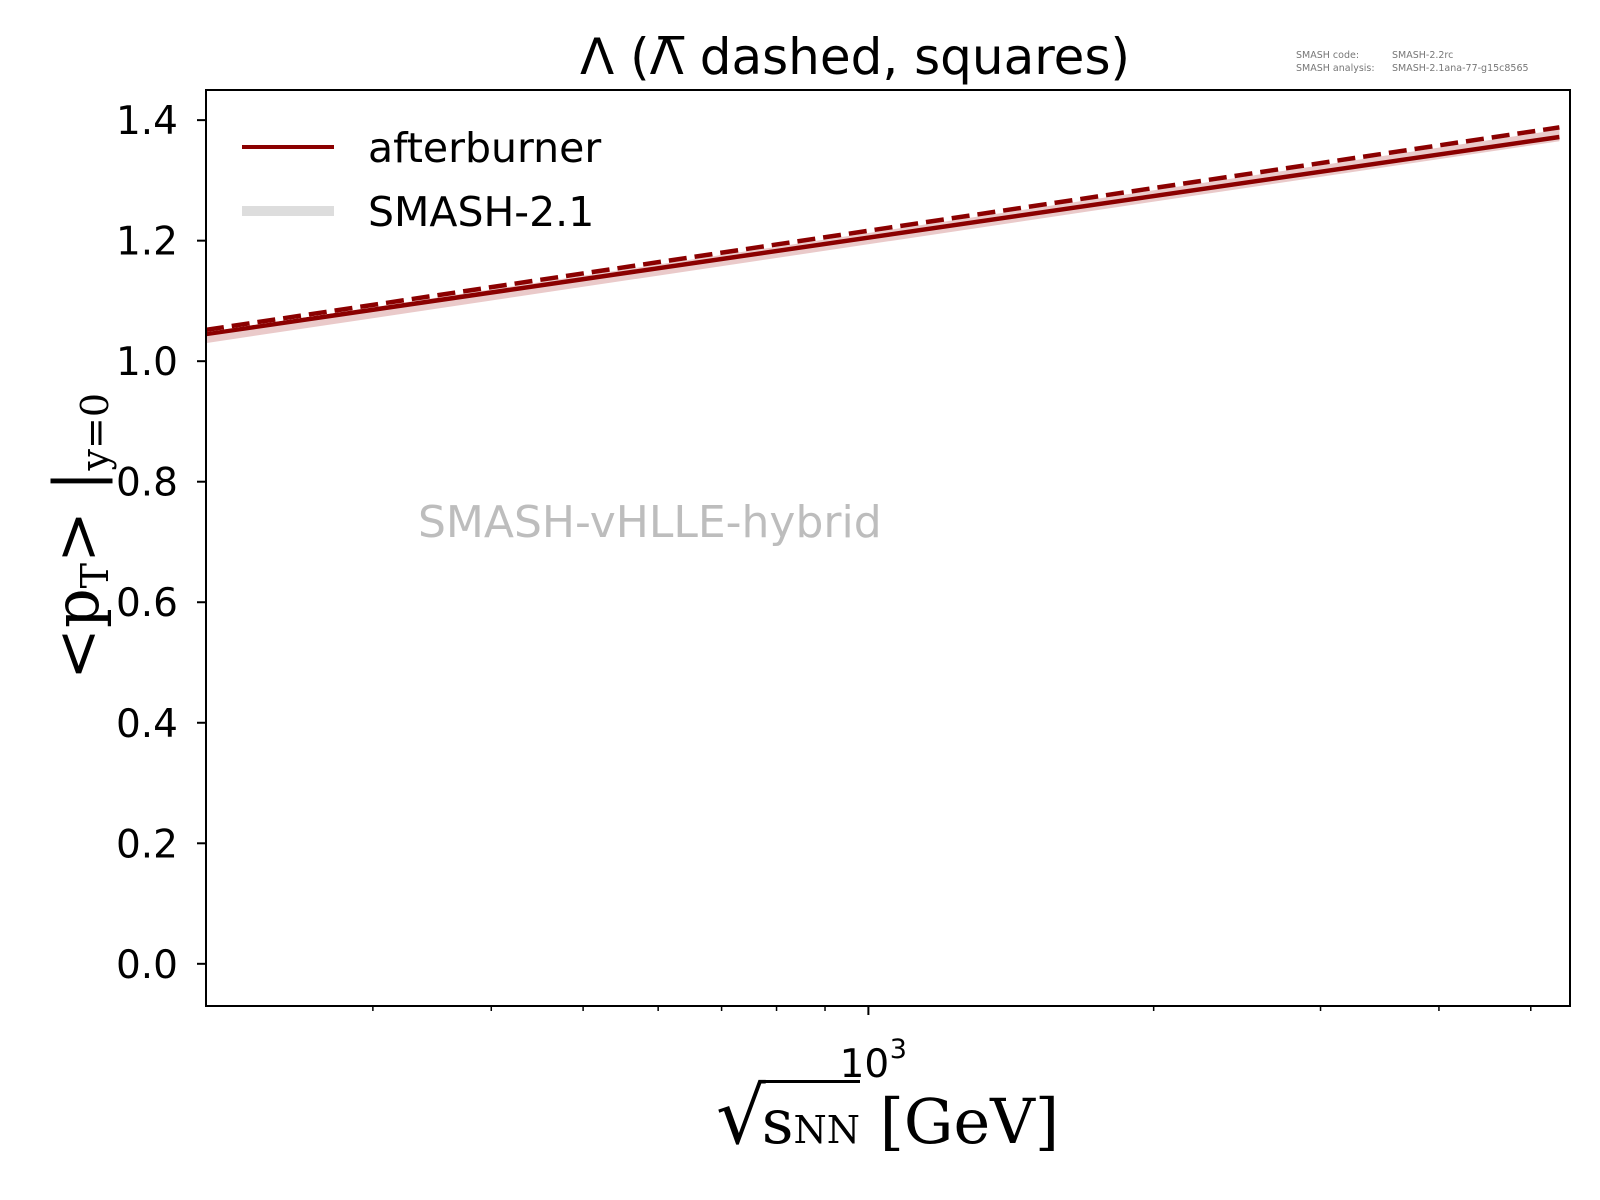 The image size is (1600, 1200). Describe the element at coordinates (650, 522) in the screenshot. I see `watermark-text: SMASH-vHLLE-hybrid` at that location.